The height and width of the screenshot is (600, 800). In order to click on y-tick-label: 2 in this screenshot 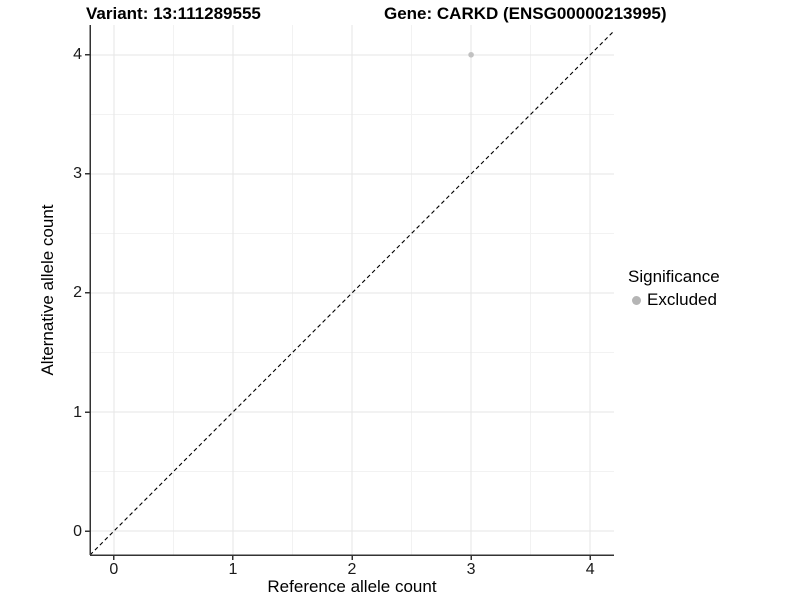, I will do `click(77, 293)`.